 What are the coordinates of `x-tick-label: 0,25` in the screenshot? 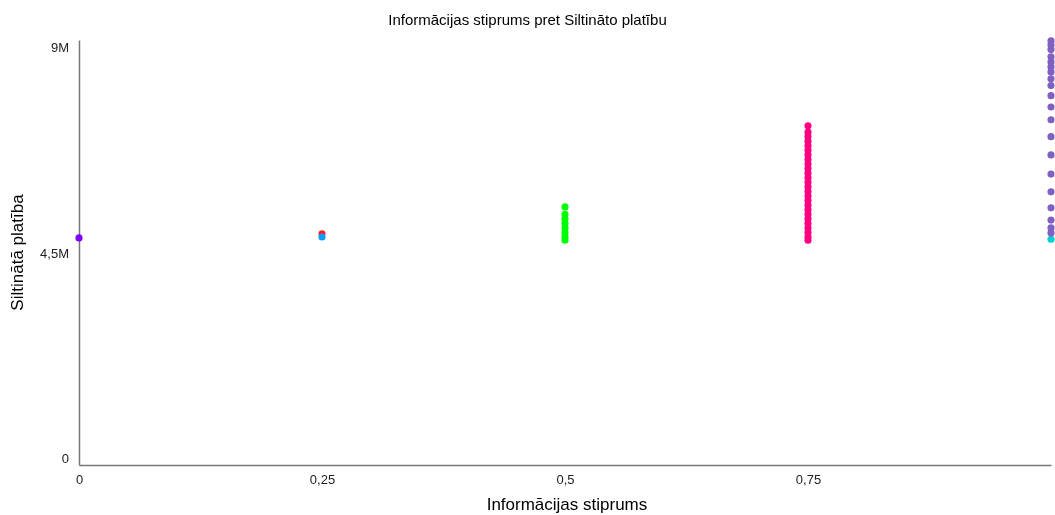 It's located at (322, 480).